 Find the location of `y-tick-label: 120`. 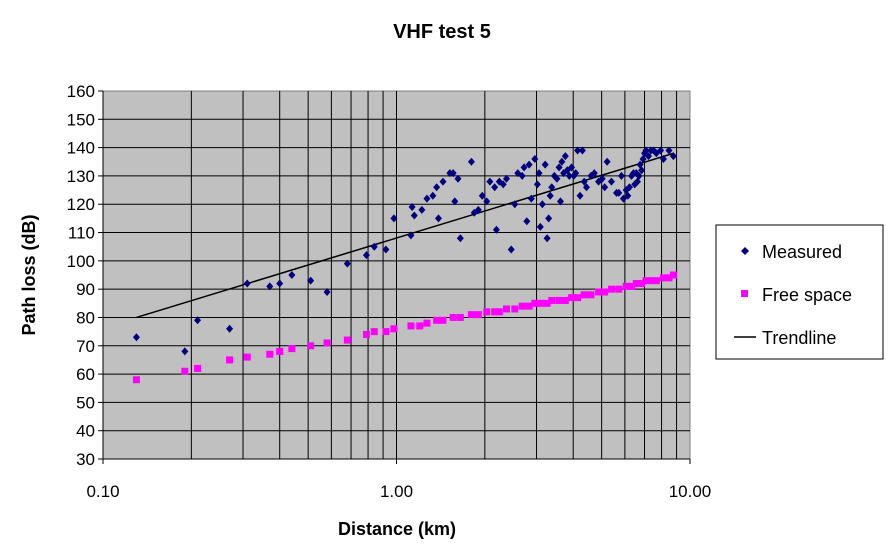

y-tick-label: 120 is located at coordinates (81, 204).